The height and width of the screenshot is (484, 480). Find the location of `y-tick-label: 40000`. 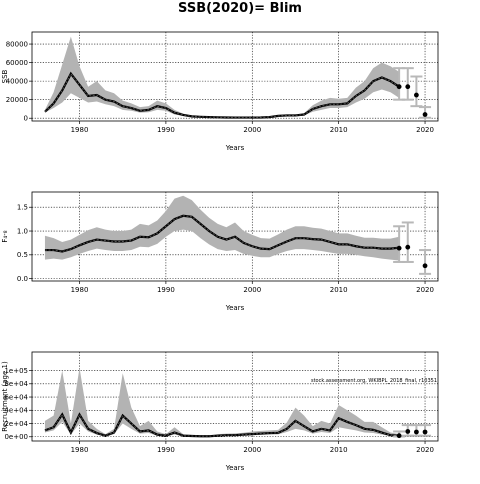

y-tick-label: 40000 is located at coordinates (17, 82).